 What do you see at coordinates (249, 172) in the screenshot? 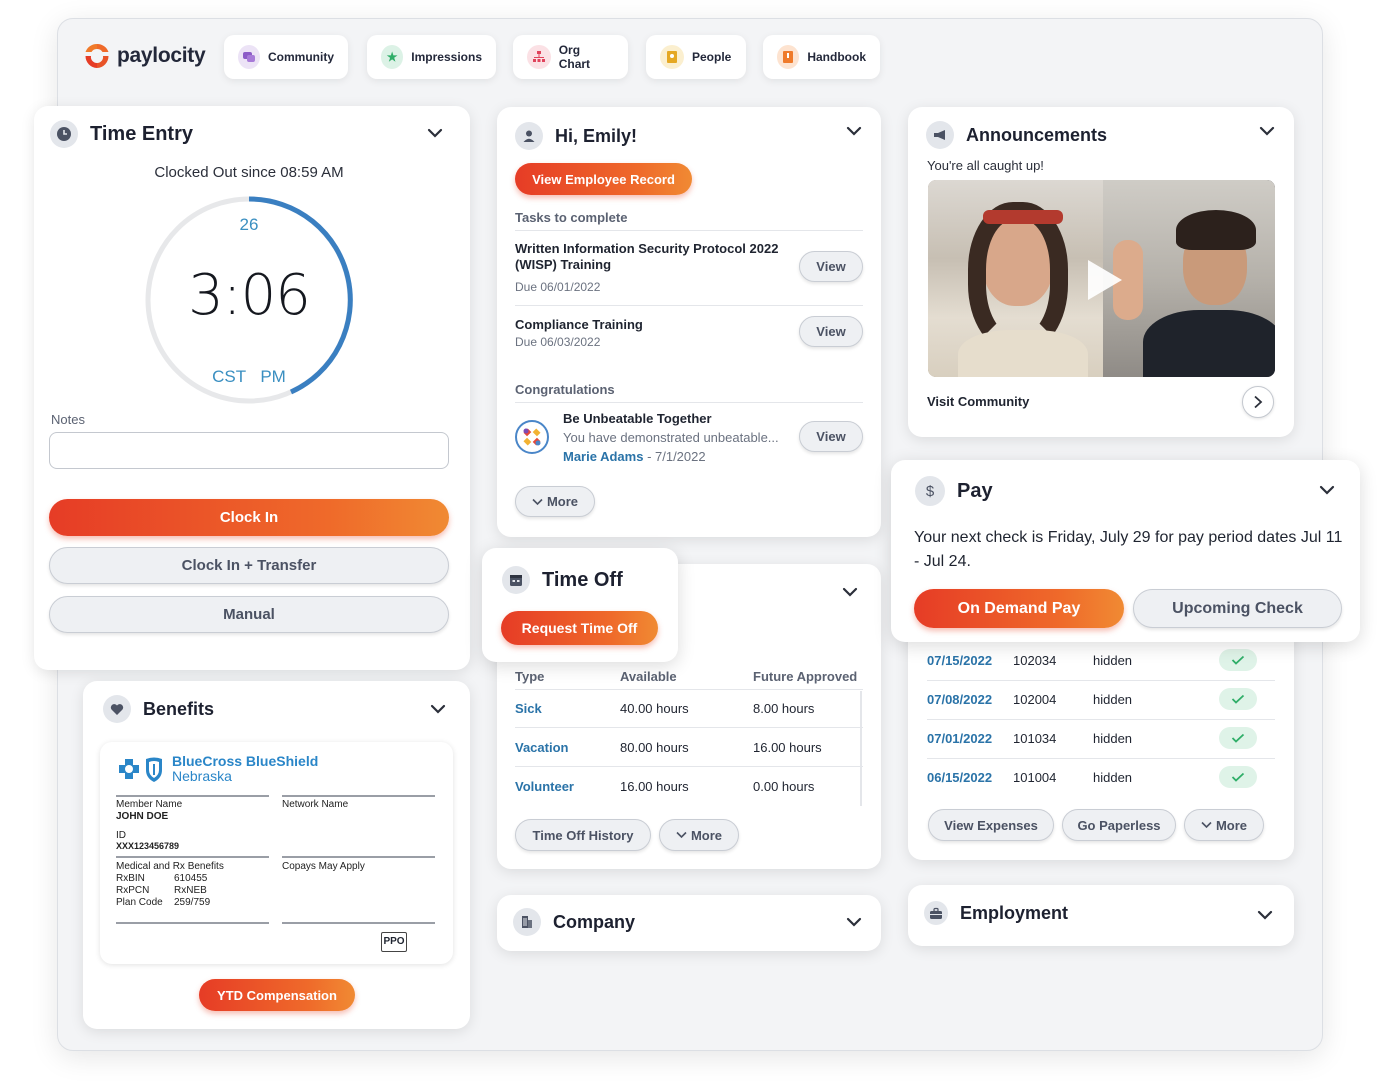
I see `clock-status: Clocked Out since 08:59 AM` at bounding box center [249, 172].